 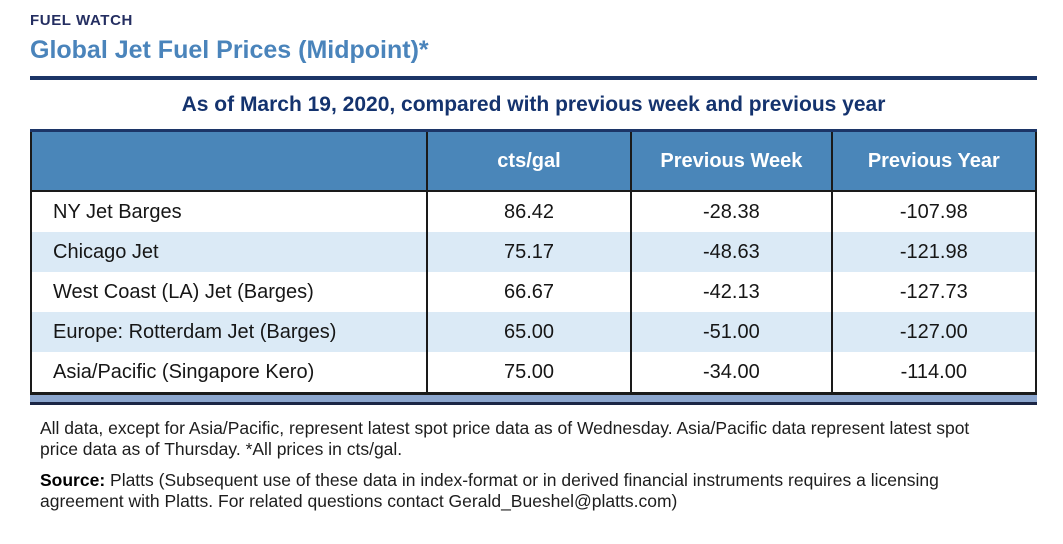 What do you see at coordinates (731, 373) in the screenshot?
I see `previous-week-value: -34.00` at bounding box center [731, 373].